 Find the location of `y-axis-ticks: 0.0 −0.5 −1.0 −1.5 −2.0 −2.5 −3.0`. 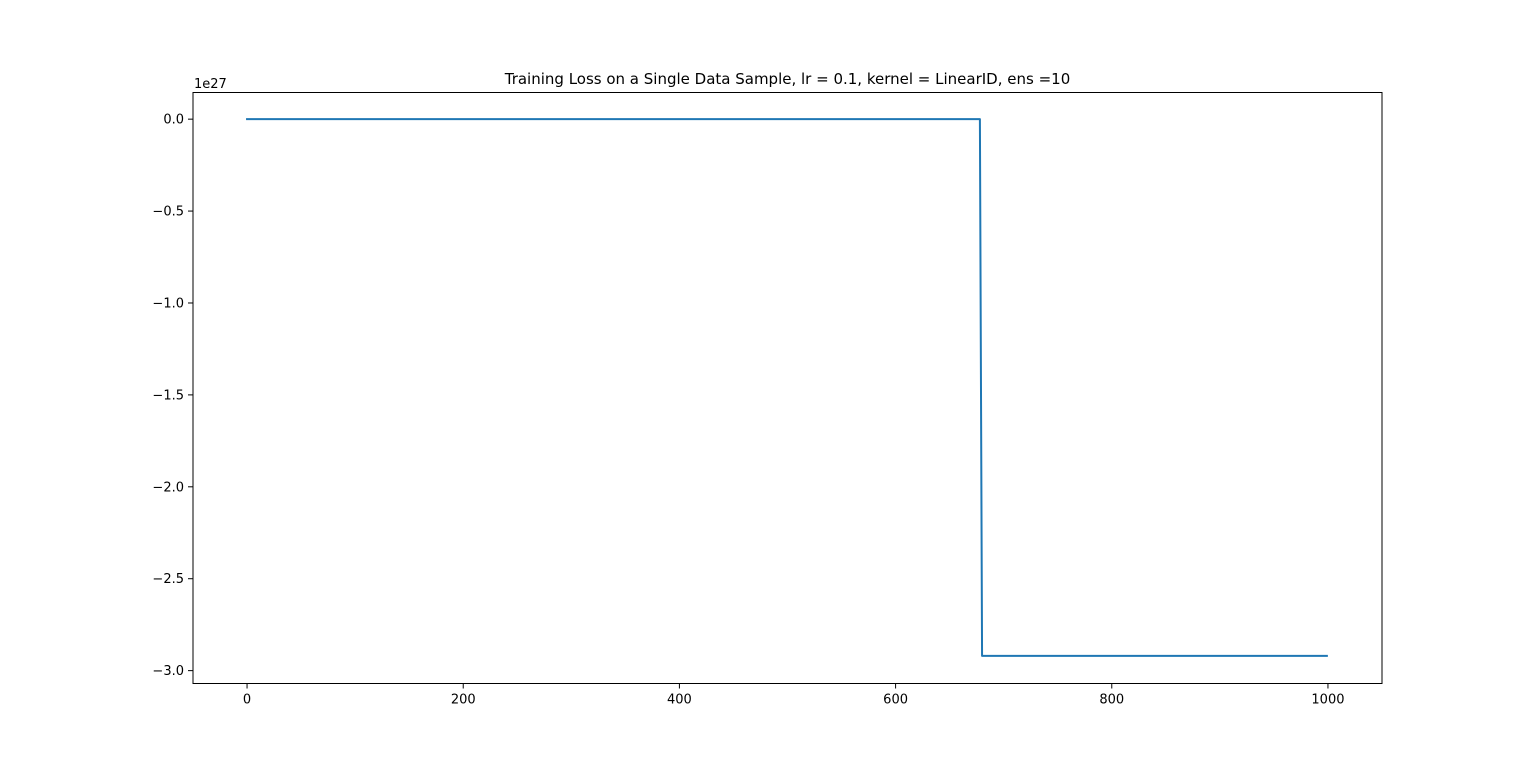

y-axis-ticks: 0.0 −0.5 −1.0 −1.5 −2.0 −2.5 −3.0 is located at coordinates (172, 396).